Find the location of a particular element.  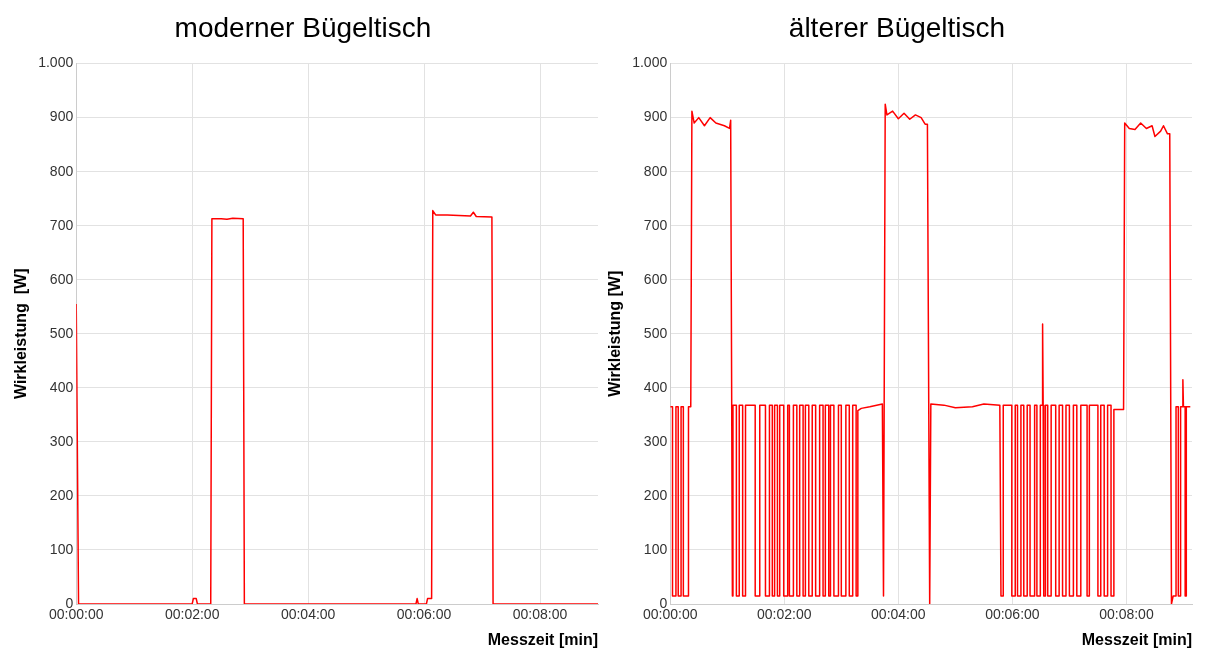

chart-title: älterer Bügeltisch is located at coordinates (897, 27).